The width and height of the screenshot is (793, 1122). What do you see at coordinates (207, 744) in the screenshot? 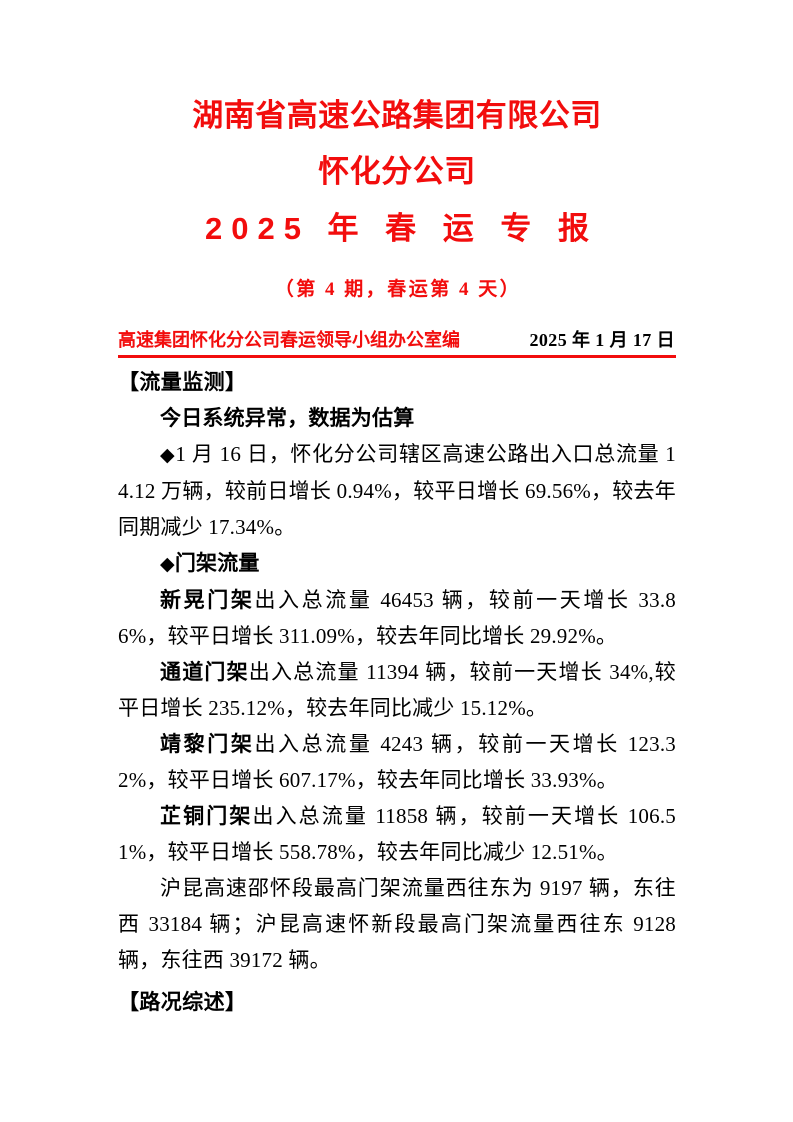
I see `gantry-name: 靖黎门架` at bounding box center [207, 744].